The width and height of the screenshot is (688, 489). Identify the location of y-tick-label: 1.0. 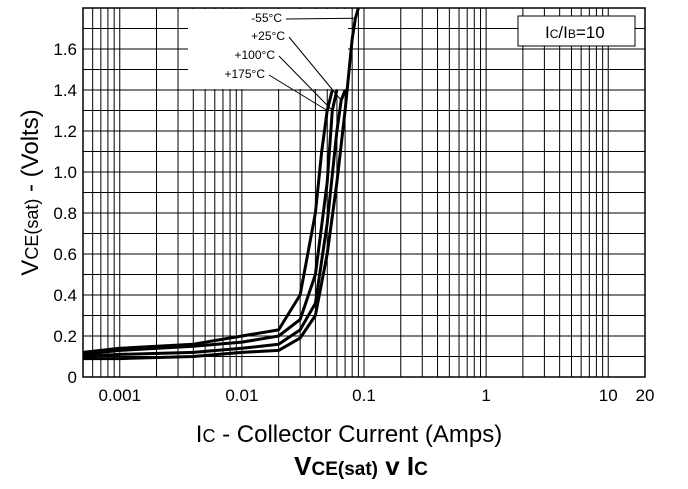
(65, 172).